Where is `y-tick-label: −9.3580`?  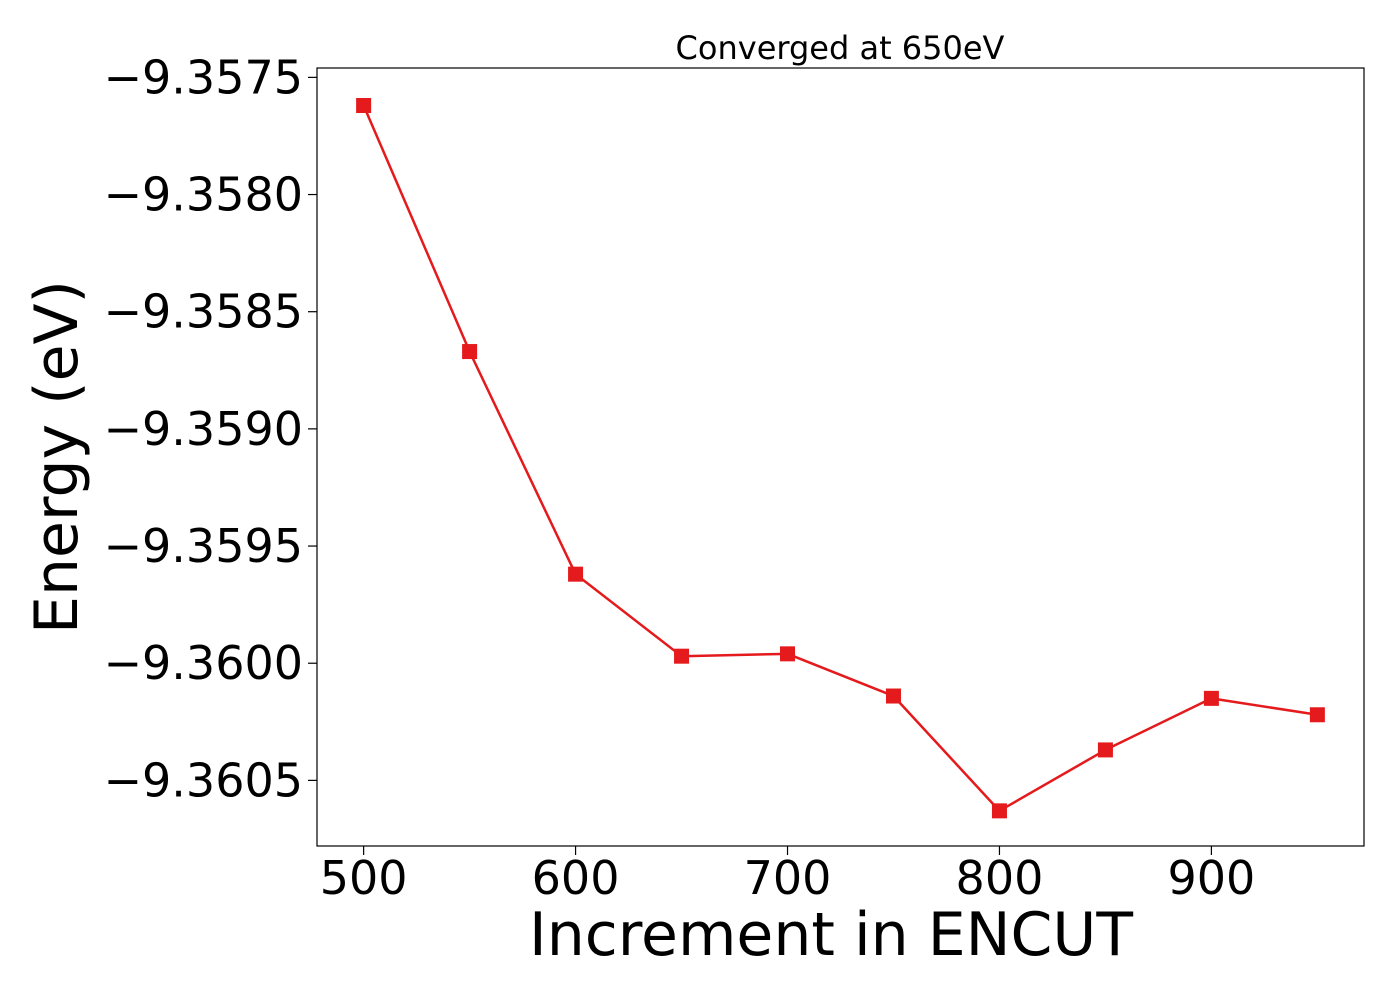
y-tick-label: −9.3580 is located at coordinates (204, 195).